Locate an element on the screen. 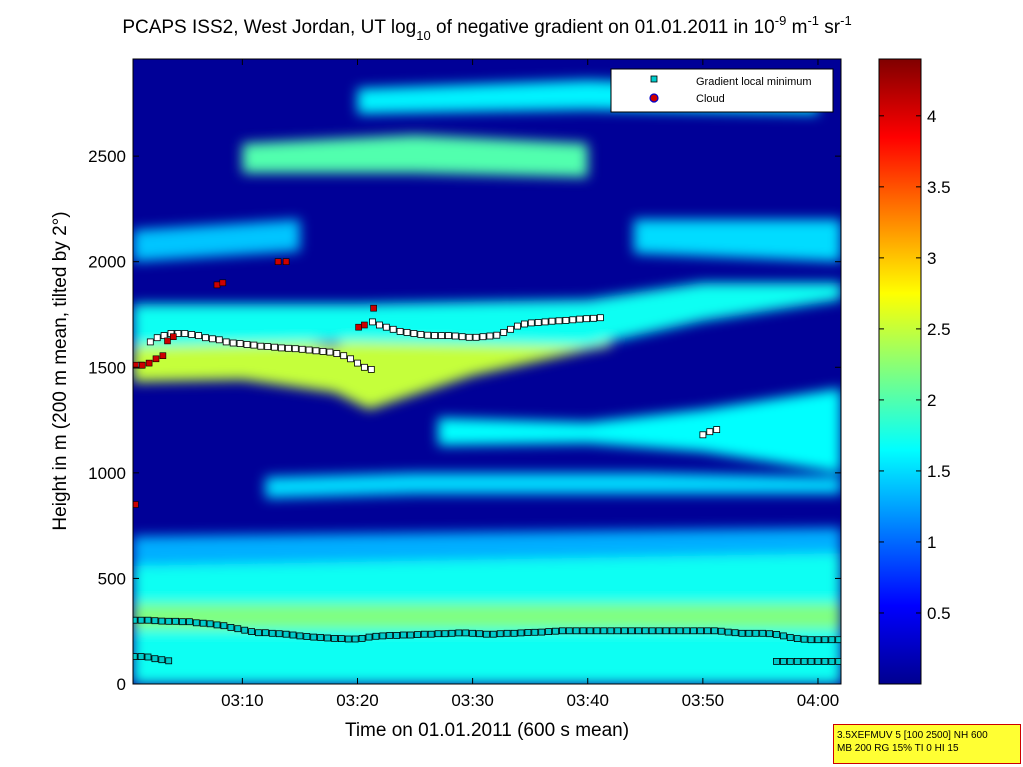  colorbar-tick-label-7: 4 is located at coordinates (931, 116).